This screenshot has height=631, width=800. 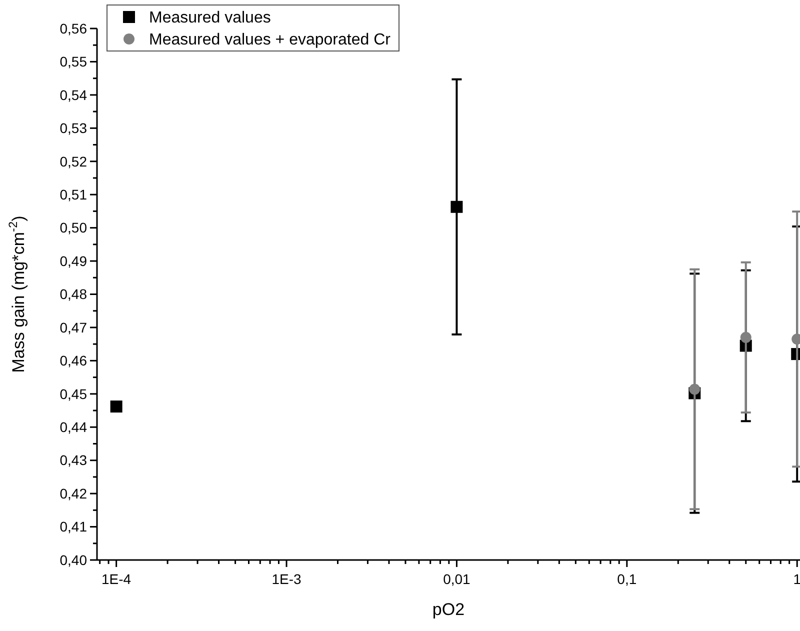 I want to click on legend-label: Measured values + evaporated Cr, so click(x=270, y=40).